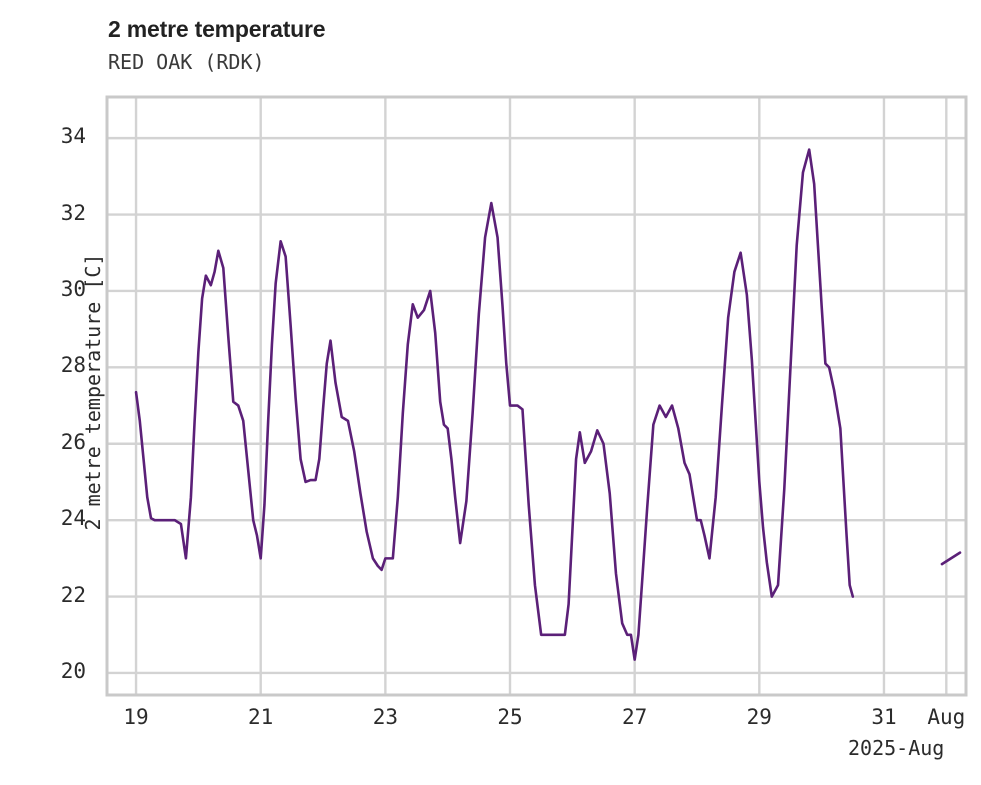 The image size is (981, 785). Describe the element at coordinates (136, 717) in the screenshot. I see `x-tick-label: 19` at that location.